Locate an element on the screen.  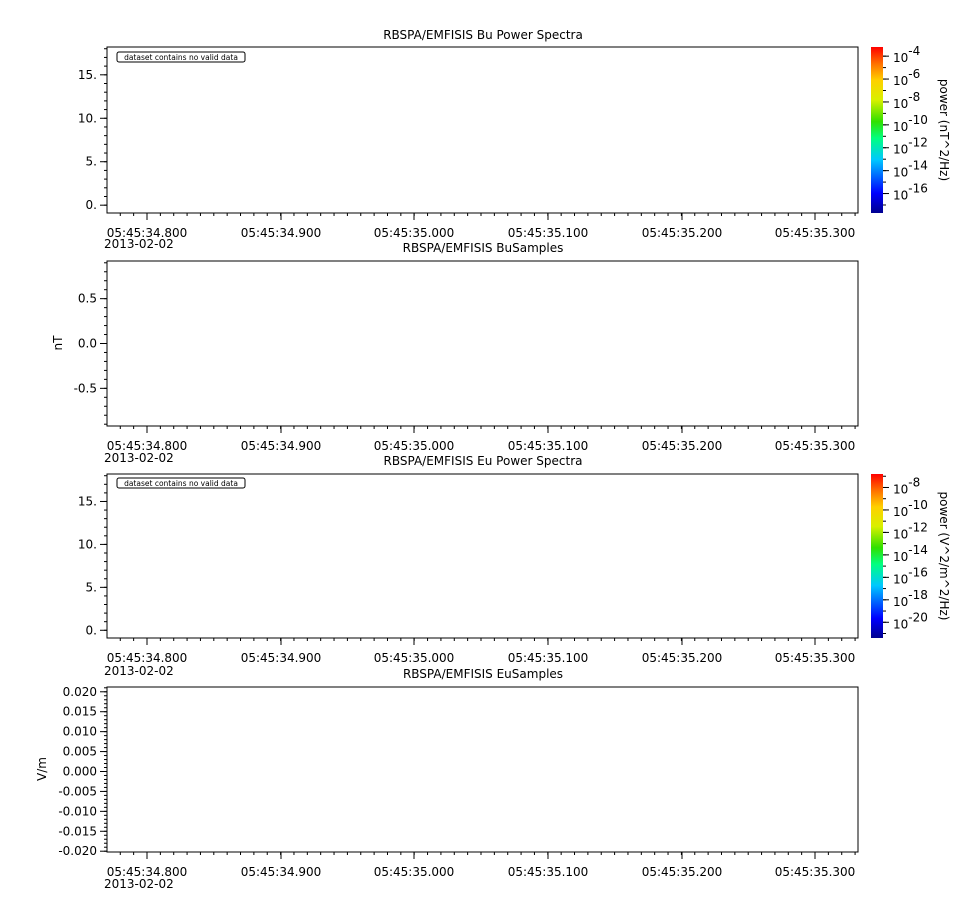
y-axis: 0.5 0.0 -0.5 is located at coordinates (90, 343).